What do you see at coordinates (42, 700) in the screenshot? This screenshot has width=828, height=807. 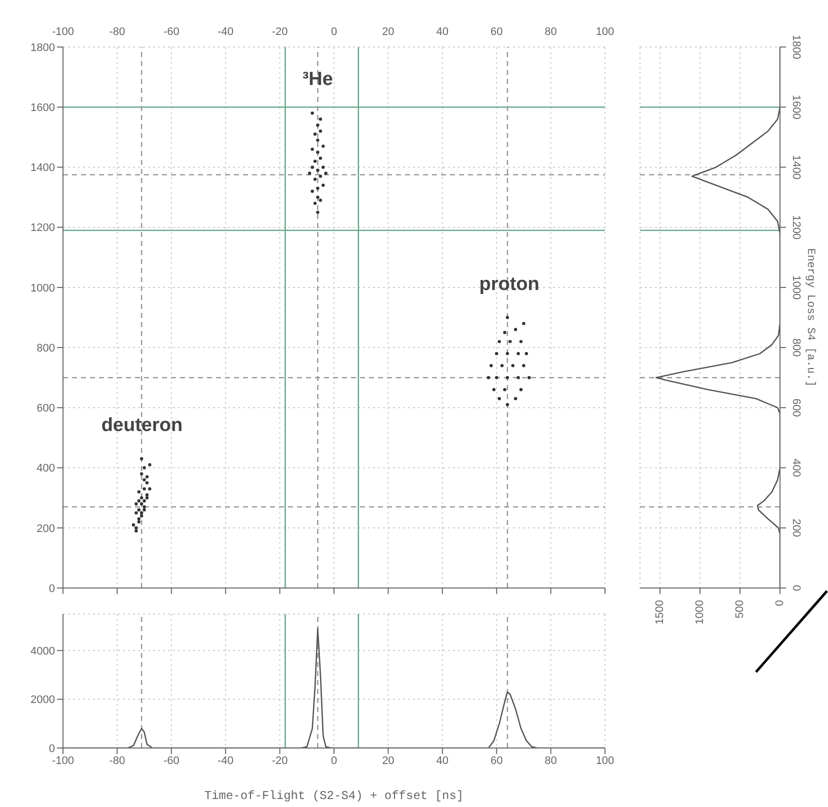 I see `y-tick-label: 2000` at bounding box center [42, 700].